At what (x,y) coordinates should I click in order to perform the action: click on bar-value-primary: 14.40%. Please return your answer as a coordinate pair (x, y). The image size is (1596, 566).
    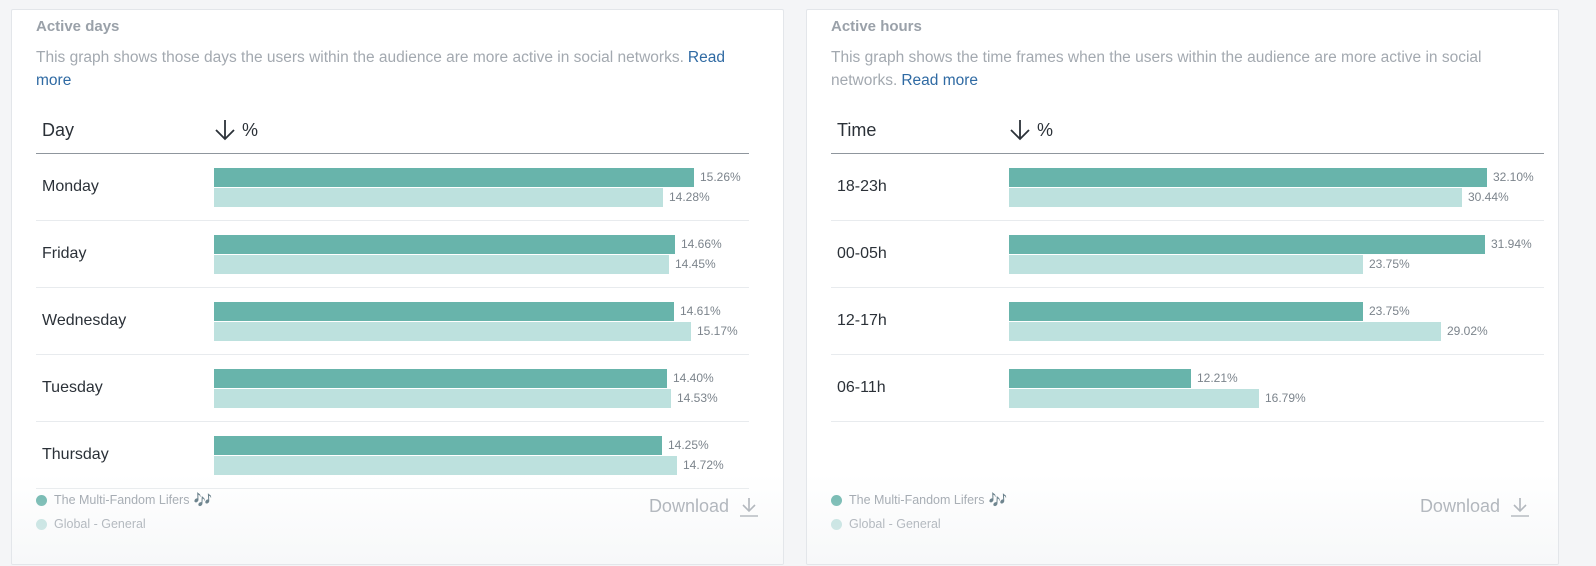
    Looking at the image, I should click on (693, 378).